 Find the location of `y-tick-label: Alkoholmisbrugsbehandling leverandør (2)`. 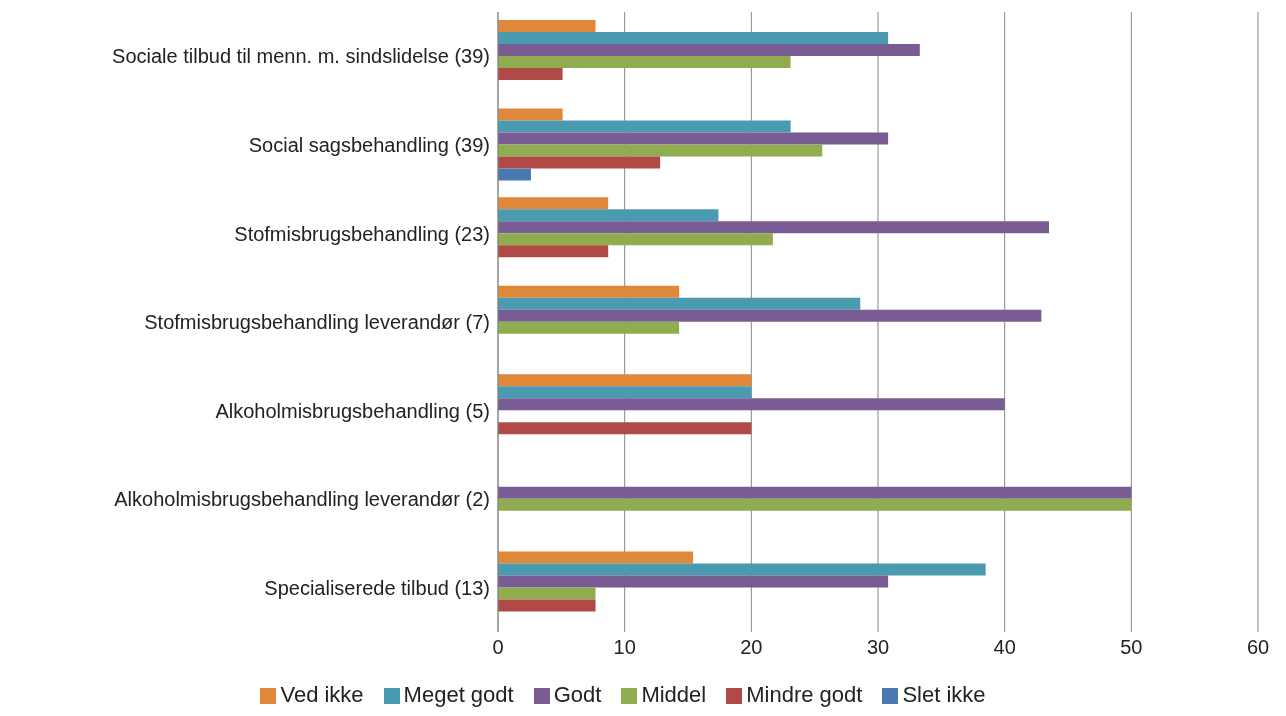

y-tick-label: Alkoholmisbrugsbehandling leverandør (2) is located at coordinates (302, 499).